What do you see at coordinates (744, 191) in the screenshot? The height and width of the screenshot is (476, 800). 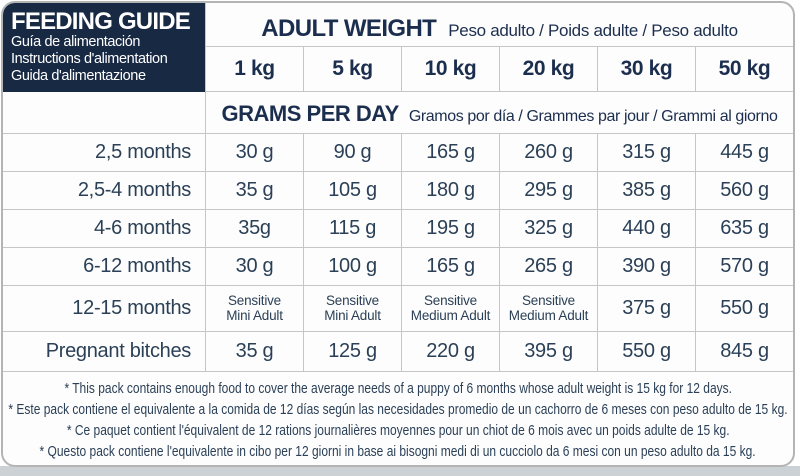 I see `feeding-value-cell: 560 g` at bounding box center [744, 191].